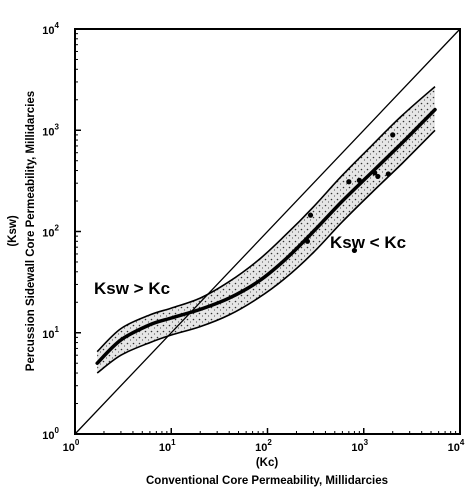  I want to click on y-tick-label: 10³, so click(50, 130).